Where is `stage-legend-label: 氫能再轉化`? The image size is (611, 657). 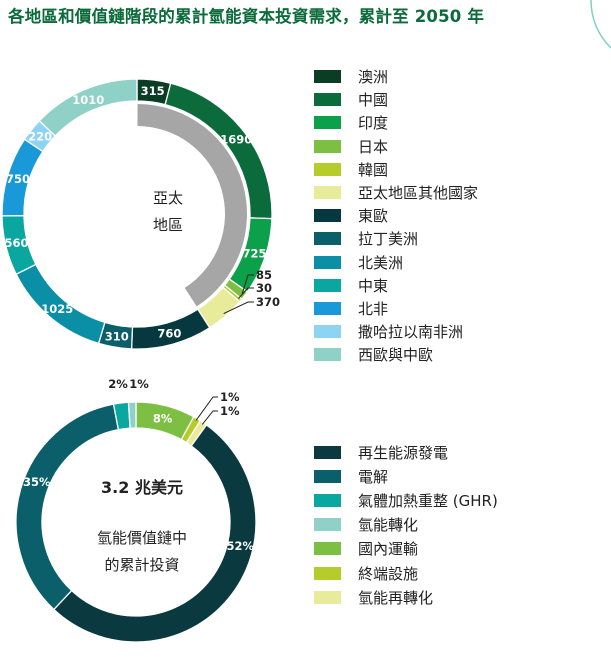 stage-legend-label: 氫能再轉化 is located at coordinates (396, 597).